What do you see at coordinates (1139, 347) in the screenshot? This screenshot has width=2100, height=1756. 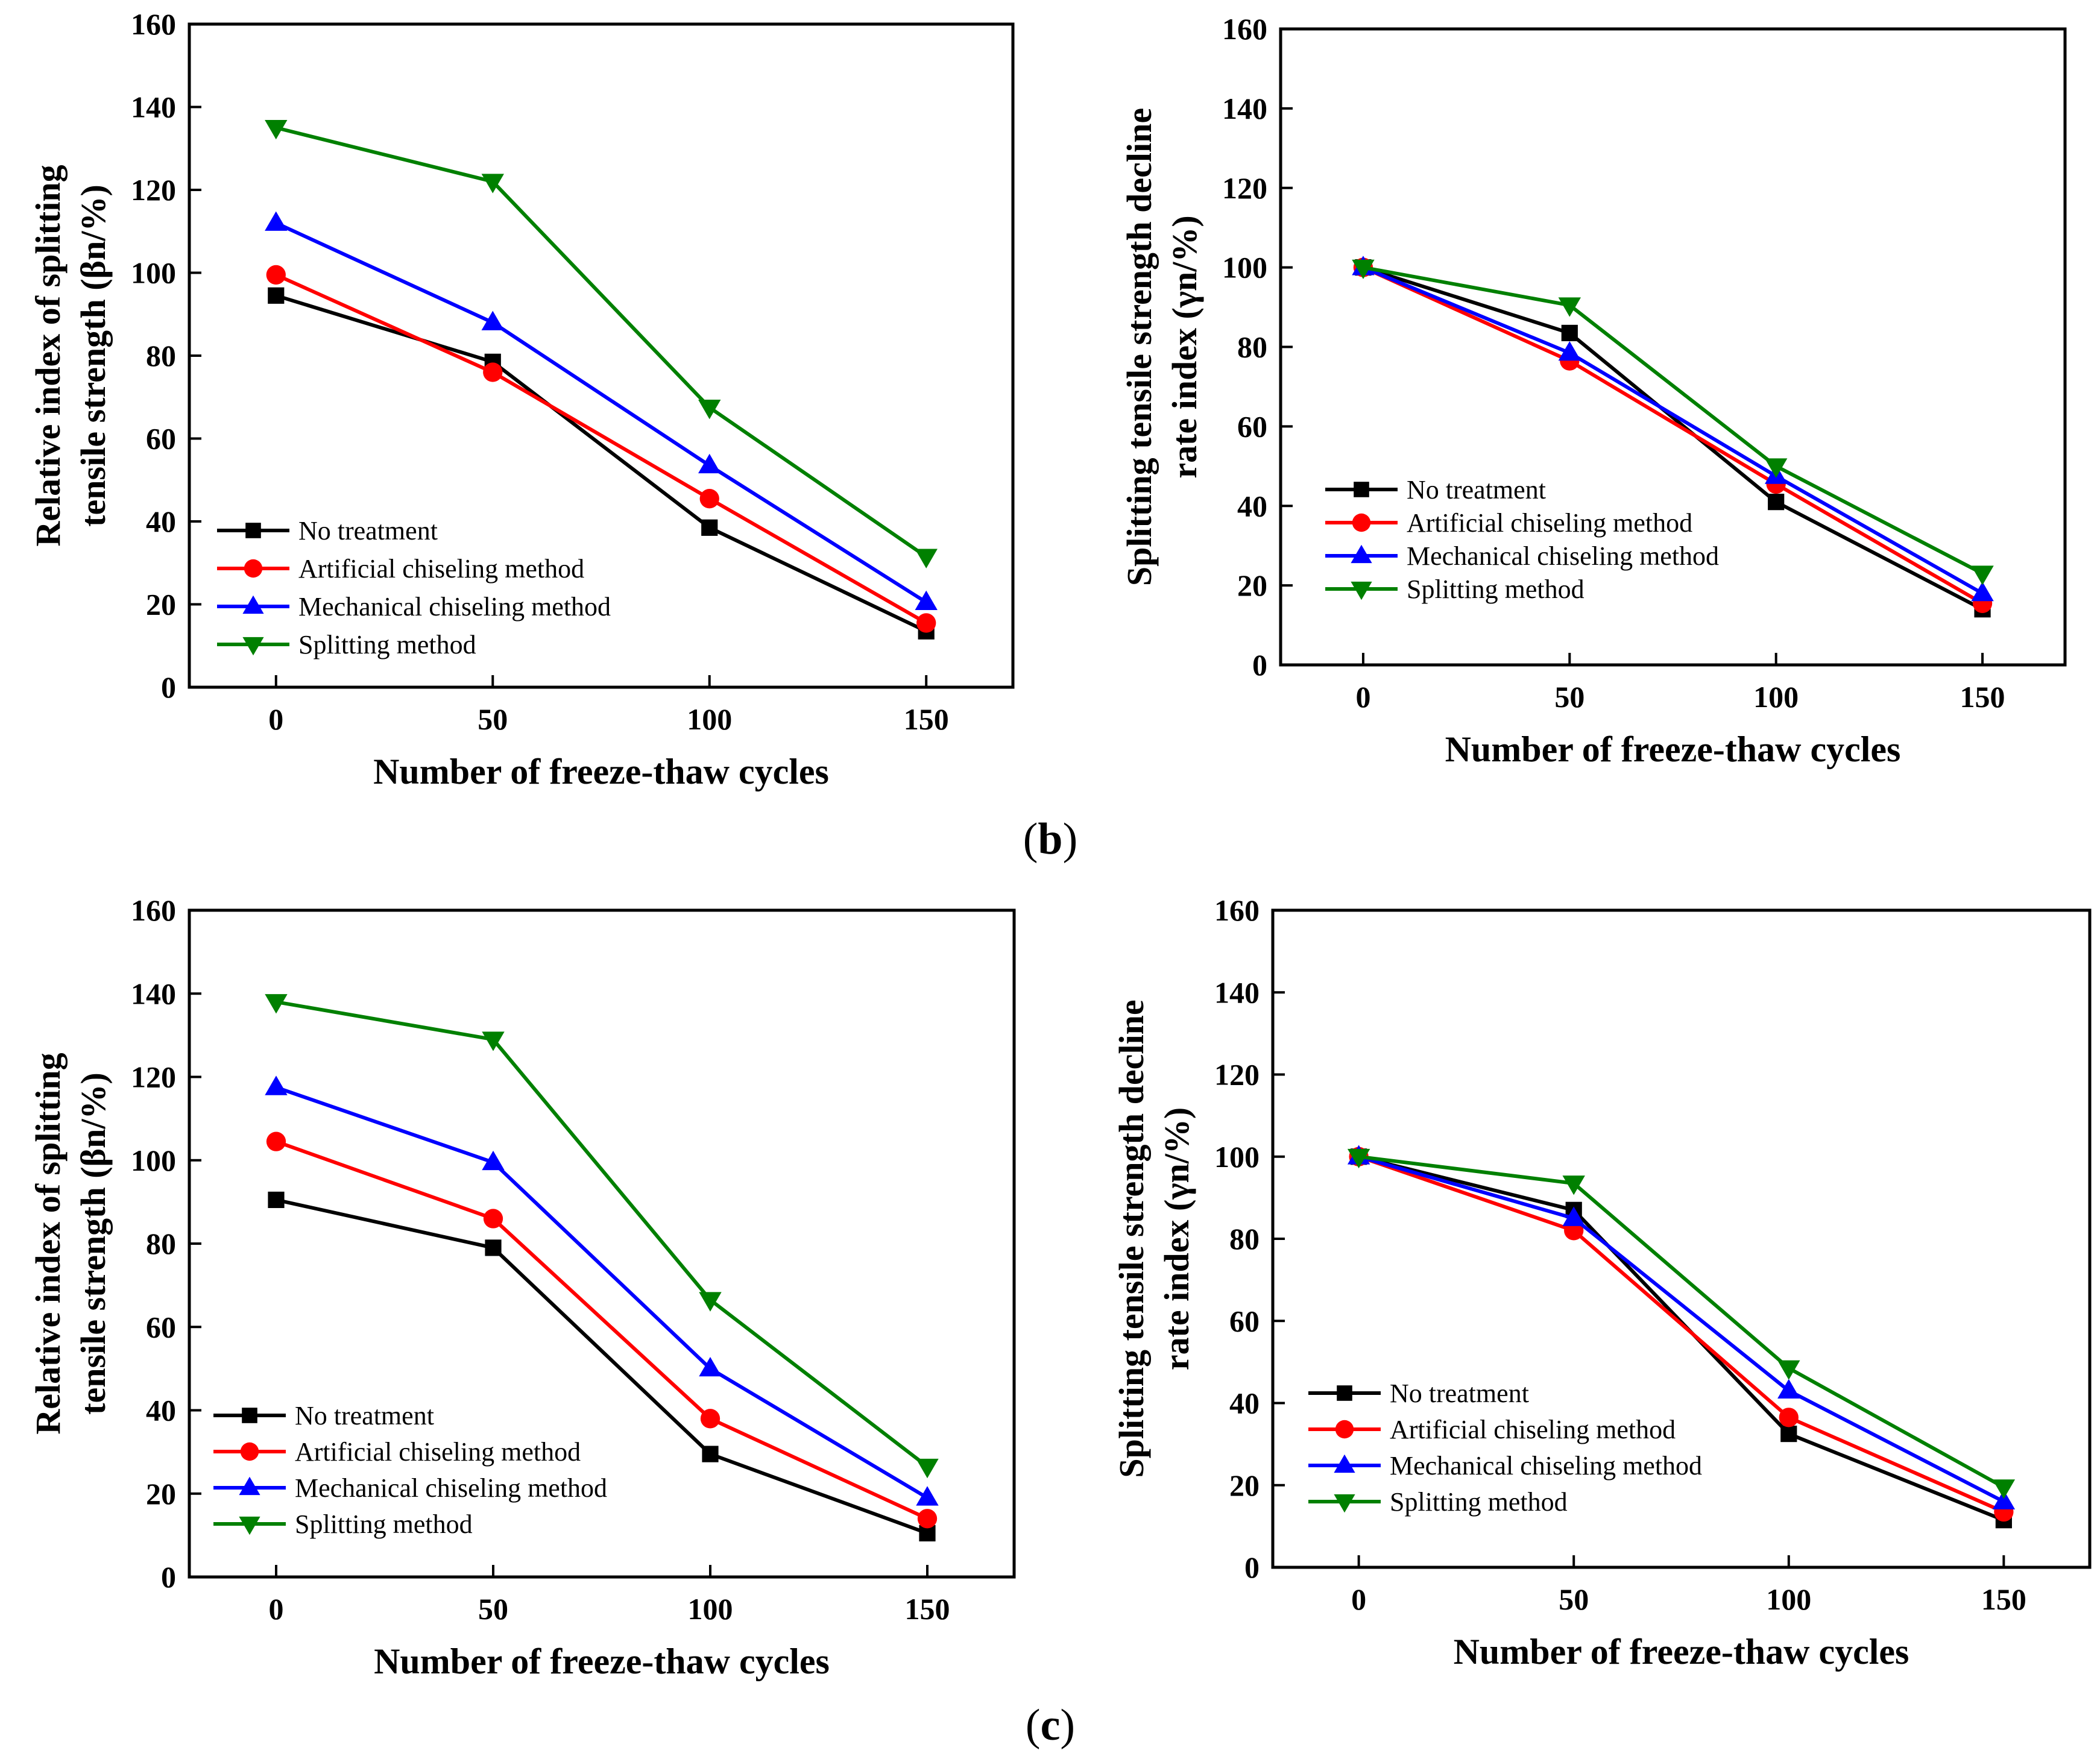 I see `y-axis-label: Splitting tensile strength decline` at bounding box center [1139, 347].